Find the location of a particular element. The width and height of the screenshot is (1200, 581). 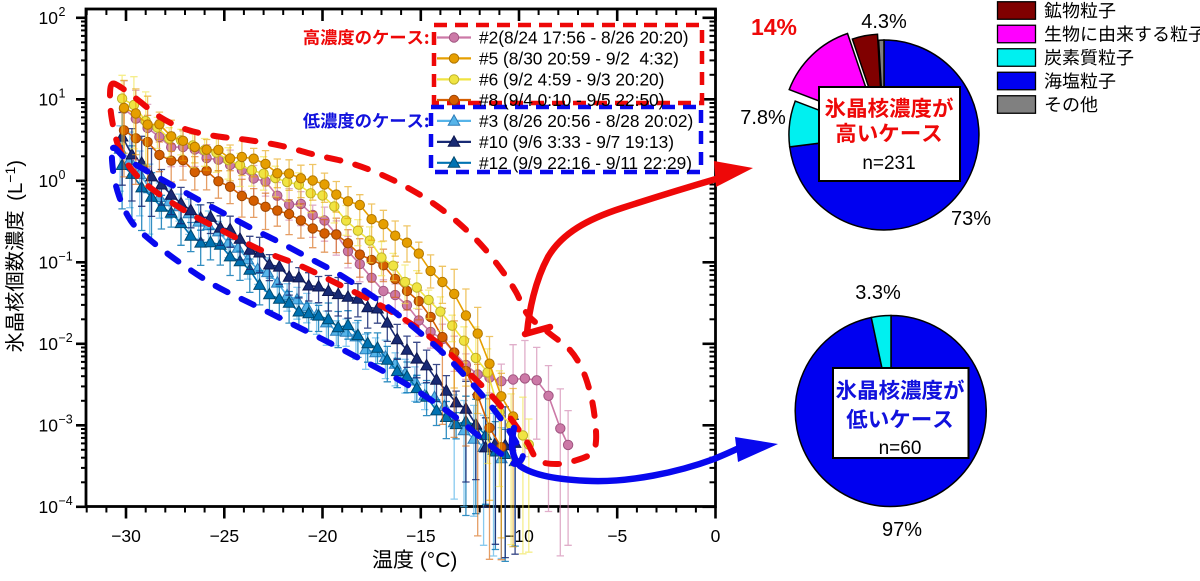

svg-text: n=60 is located at coordinates (900, 448).